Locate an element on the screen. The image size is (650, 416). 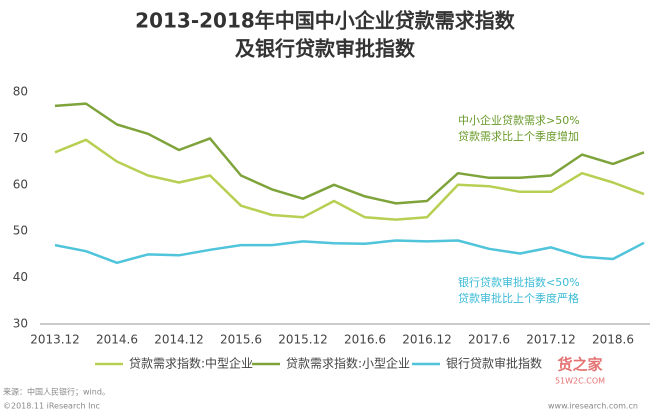
x-tick-label: 2017.12 is located at coordinates (551, 340).